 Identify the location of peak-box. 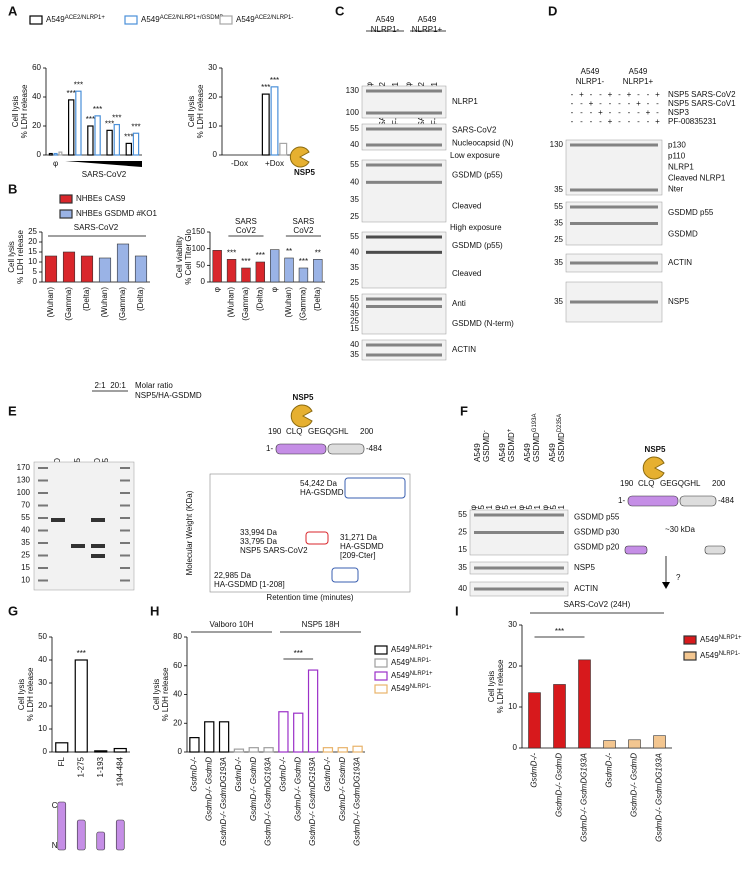
(375, 488).